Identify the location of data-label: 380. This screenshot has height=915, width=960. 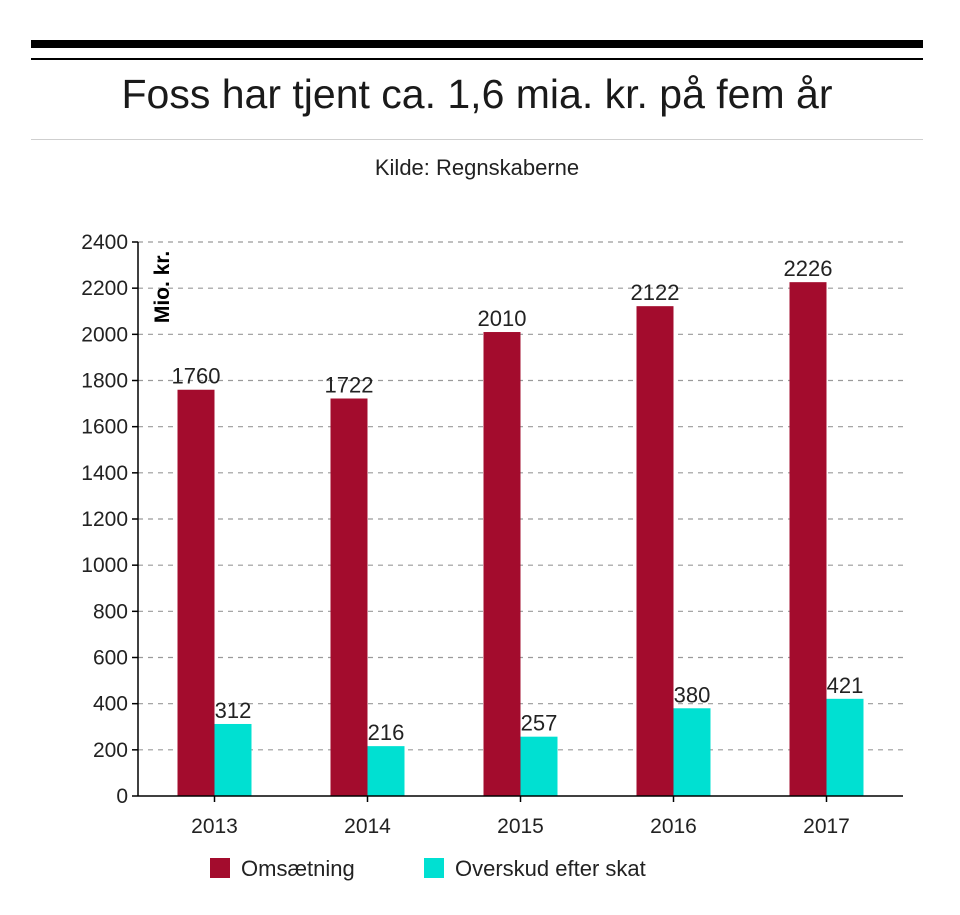
(692, 694).